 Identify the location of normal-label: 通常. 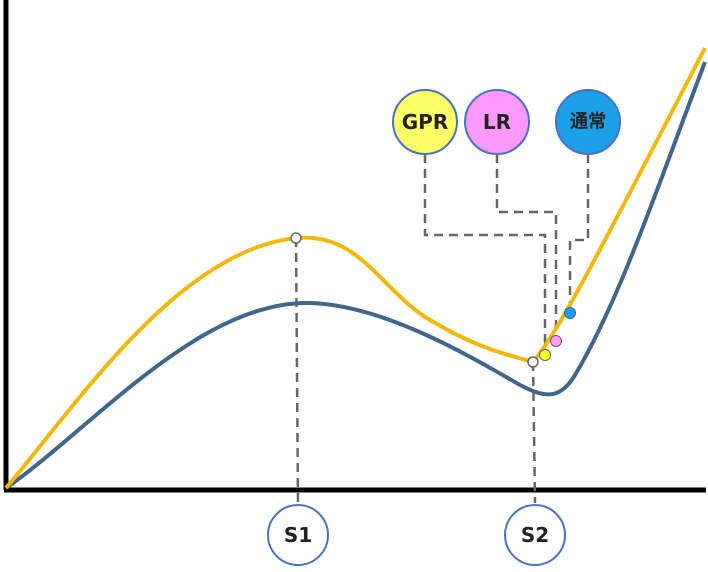
(588, 122).